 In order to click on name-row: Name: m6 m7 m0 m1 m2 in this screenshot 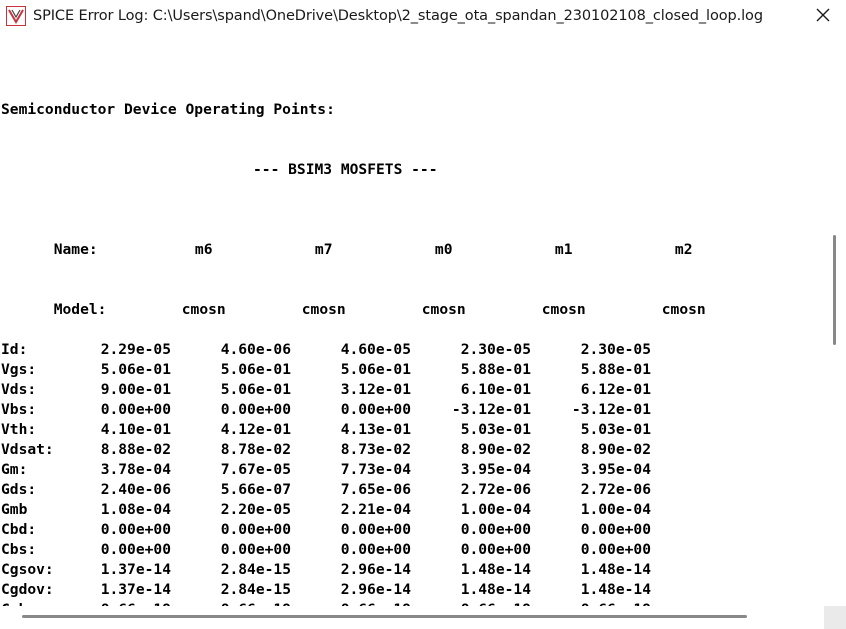, I will do `click(372, 239)`.